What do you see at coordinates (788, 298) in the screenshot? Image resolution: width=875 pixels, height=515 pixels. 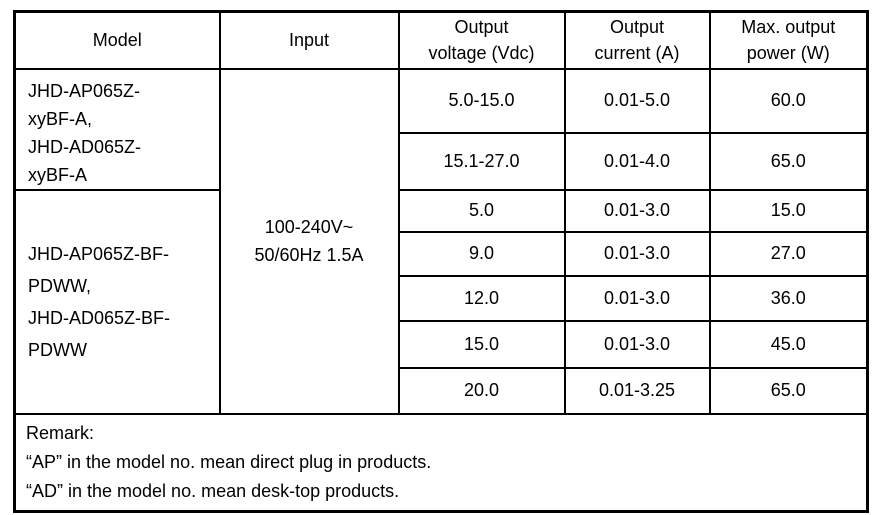 I see `max-power-value: 36.0` at bounding box center [788, 298].